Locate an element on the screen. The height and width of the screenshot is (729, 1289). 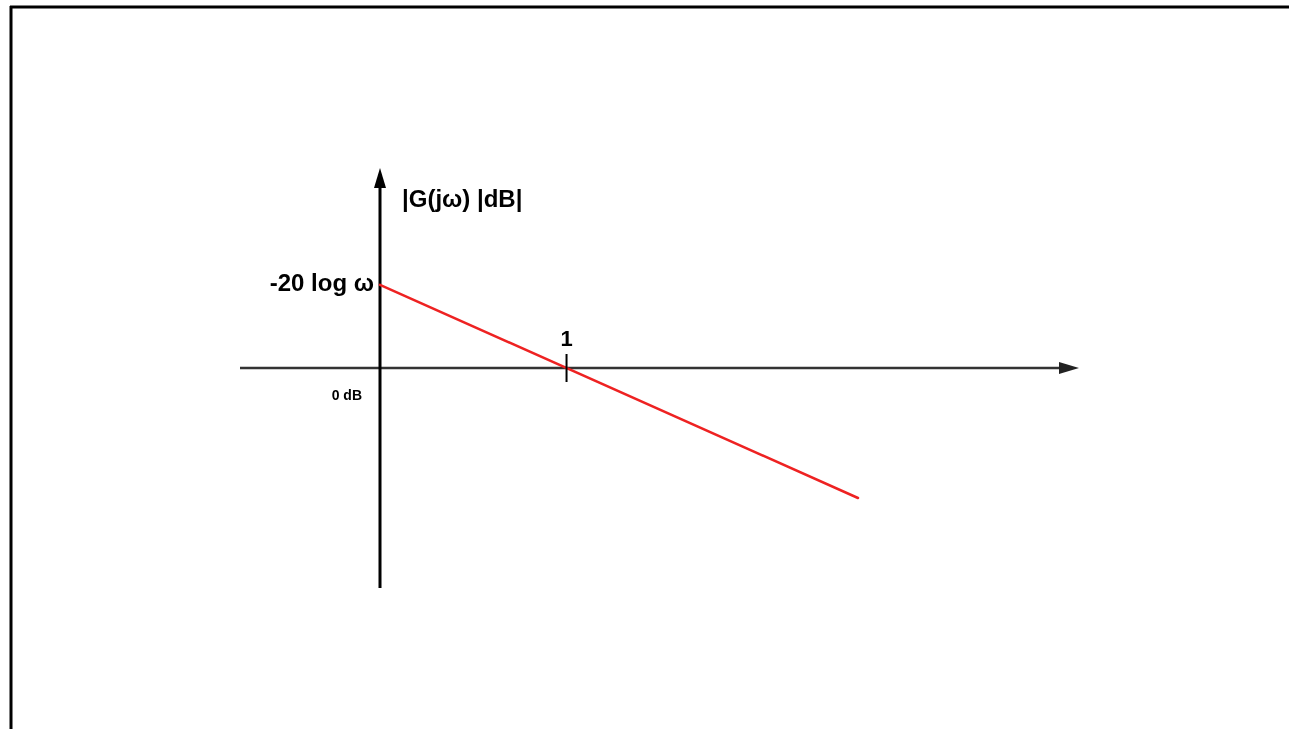
annotation: 1 is located at coordinates (566, 338).